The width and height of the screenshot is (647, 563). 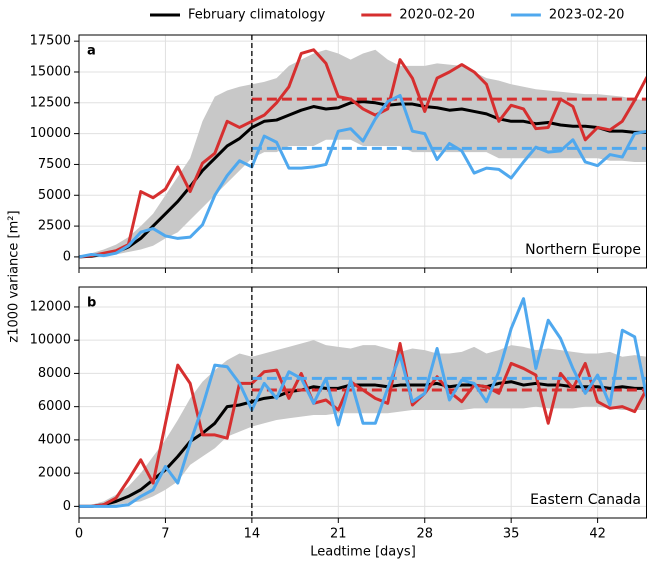 I want to click on y-tick-label: 15000, so click(x=50, y=71).